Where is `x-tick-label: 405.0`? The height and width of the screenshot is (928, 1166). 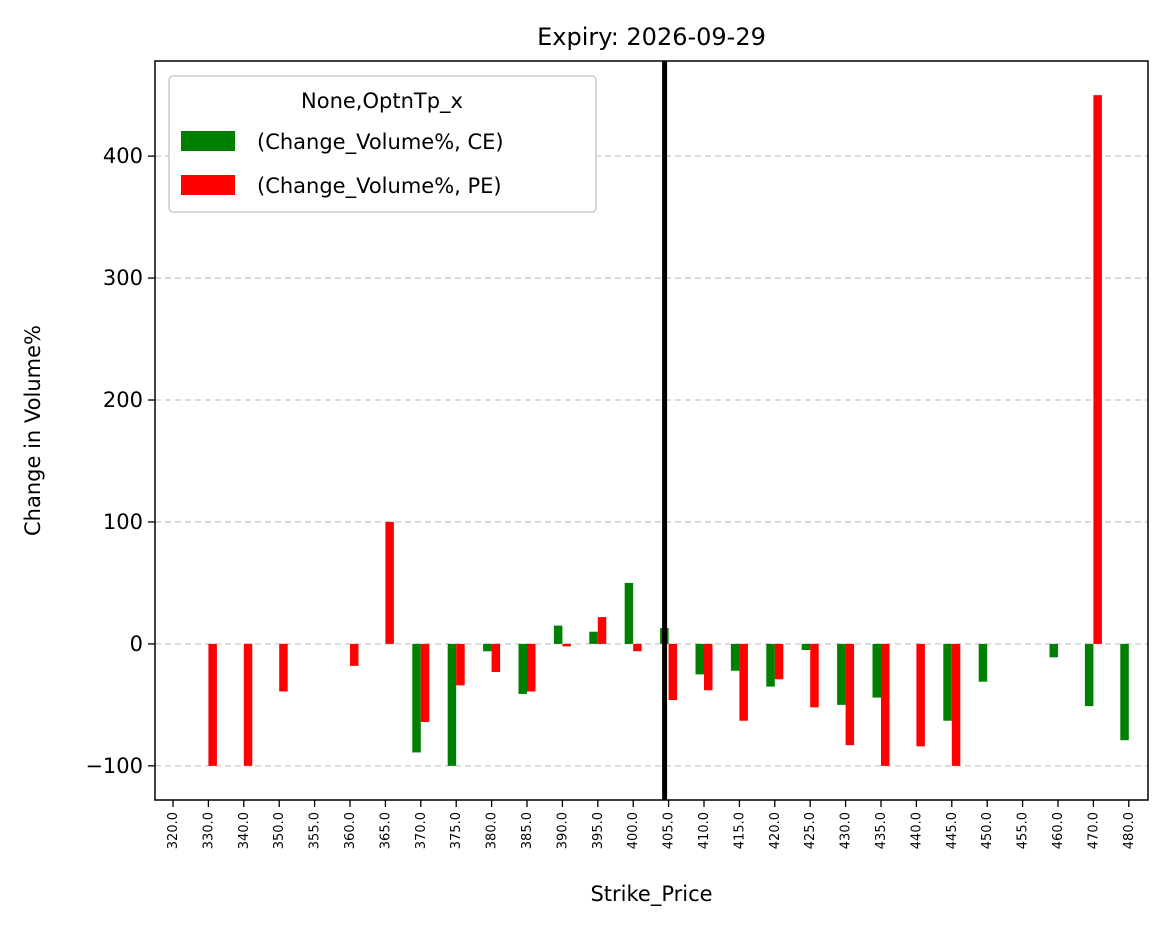 x-tick-label: 405.0 is located at coordinates (669, 830).